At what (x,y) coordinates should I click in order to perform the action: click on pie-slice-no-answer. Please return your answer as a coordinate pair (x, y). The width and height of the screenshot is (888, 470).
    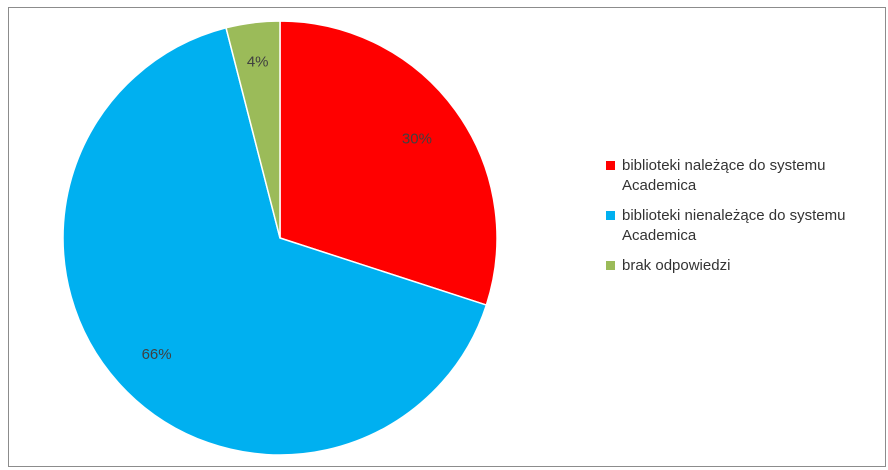
    Looking at the image, I should click on (253, 129).